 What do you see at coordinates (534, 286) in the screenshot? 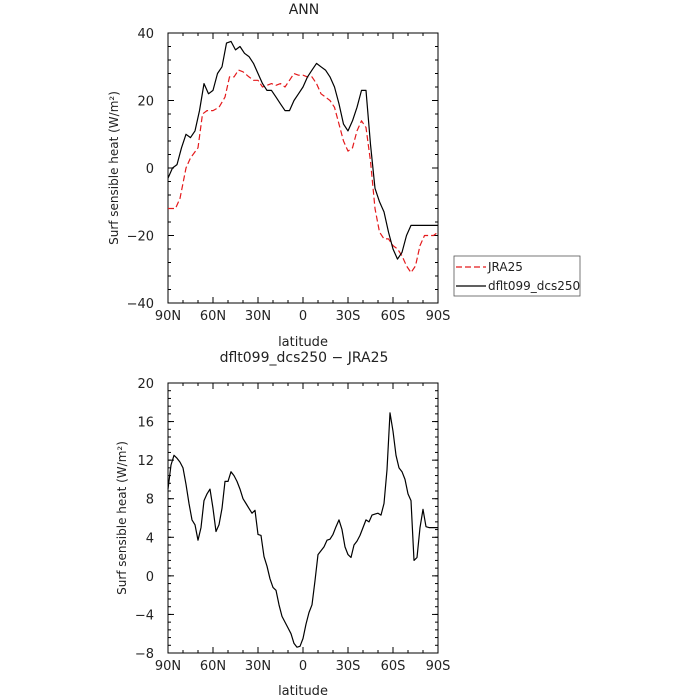
I see `legend-label-dflt099: dflt099_dcs250` at bounding box center [534, 286].